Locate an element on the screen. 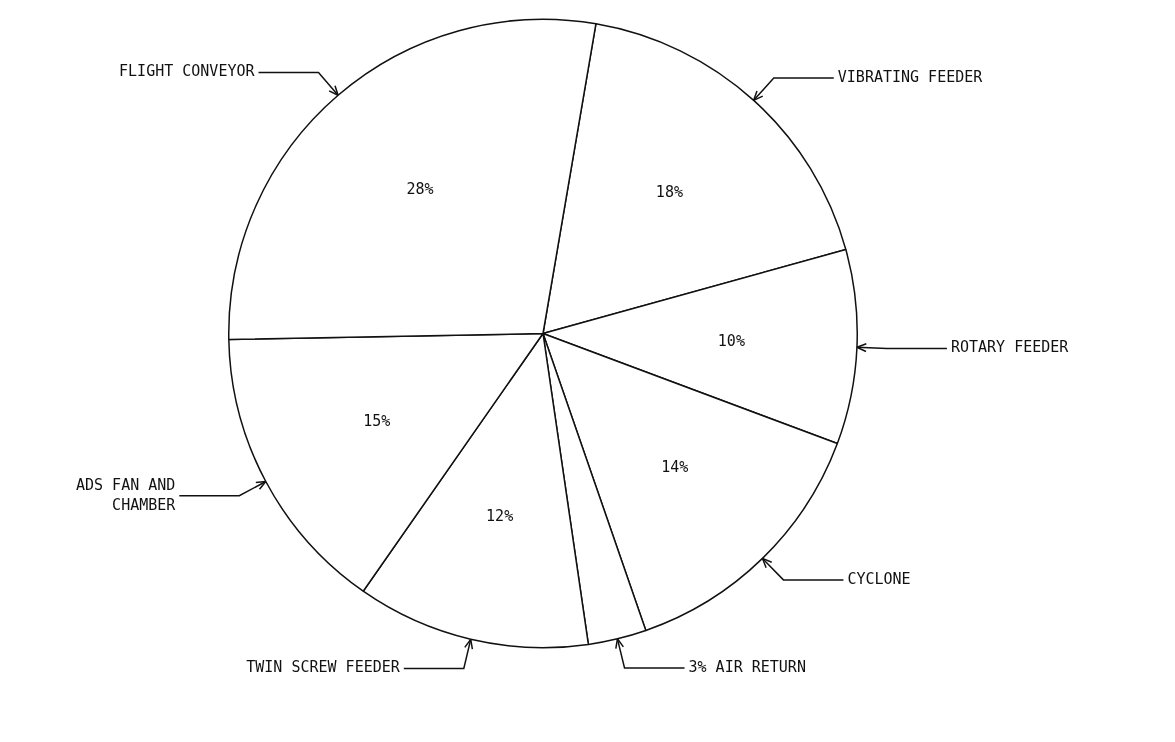 This screenshot has height=742, width=1175. slice-label: FLIGHT CONVEYOR is located at coordinates (187, 71).